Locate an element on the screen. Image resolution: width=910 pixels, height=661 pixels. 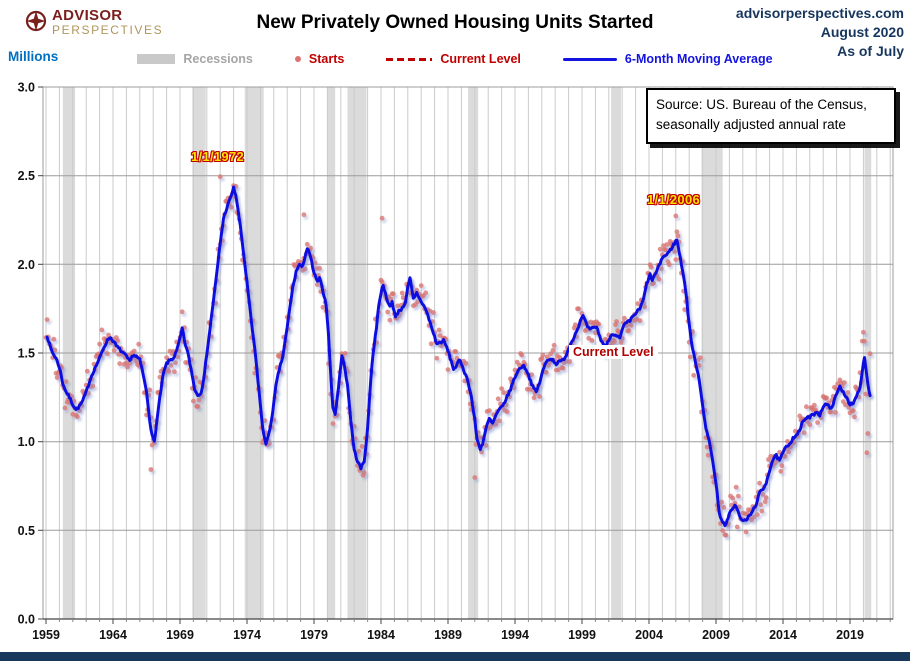
svg-text: 2009 is located at coordinates (716, 635).